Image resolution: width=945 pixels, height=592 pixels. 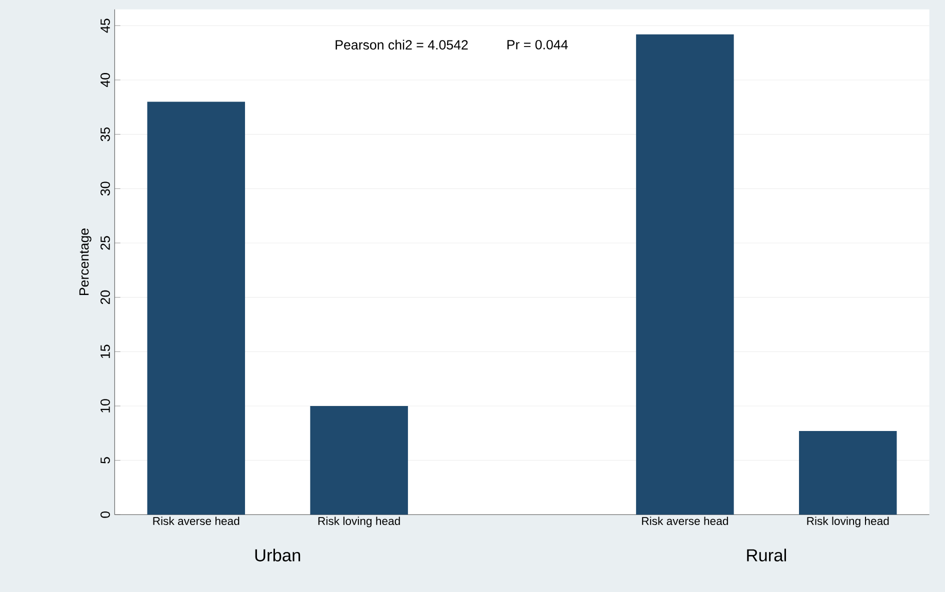 I want to click on annotation: Pr = 0.044, so click(x=537, y=45).